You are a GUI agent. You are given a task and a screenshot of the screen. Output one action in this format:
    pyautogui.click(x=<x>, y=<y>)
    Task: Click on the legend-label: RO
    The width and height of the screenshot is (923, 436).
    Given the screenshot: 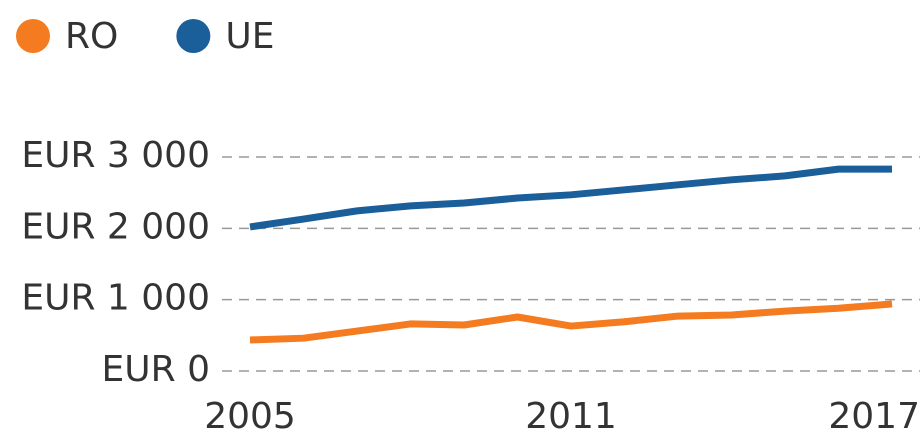 What is the action you would take?
    pyautogui.click(x=91, y=36)
    